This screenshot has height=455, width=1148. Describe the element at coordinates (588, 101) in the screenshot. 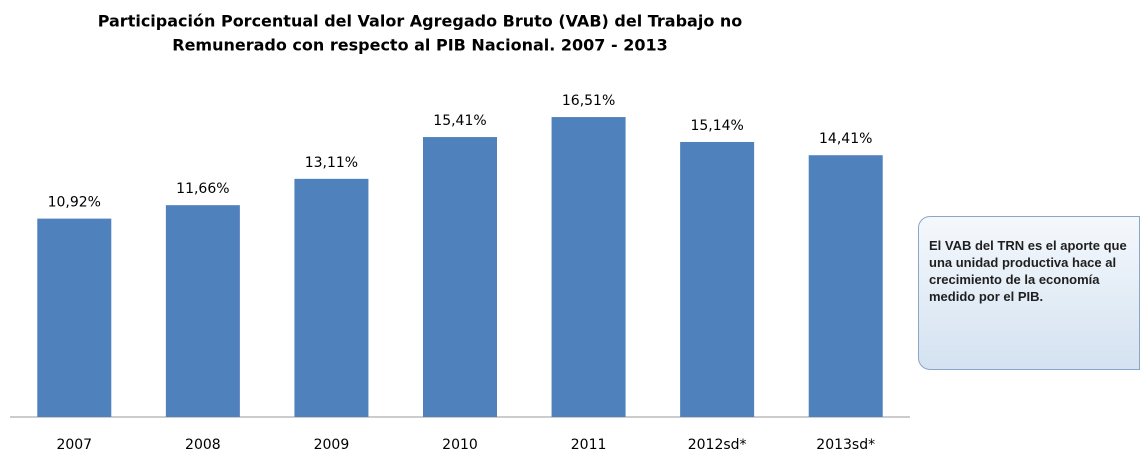

I see `value-label: 16,51%` at that location.